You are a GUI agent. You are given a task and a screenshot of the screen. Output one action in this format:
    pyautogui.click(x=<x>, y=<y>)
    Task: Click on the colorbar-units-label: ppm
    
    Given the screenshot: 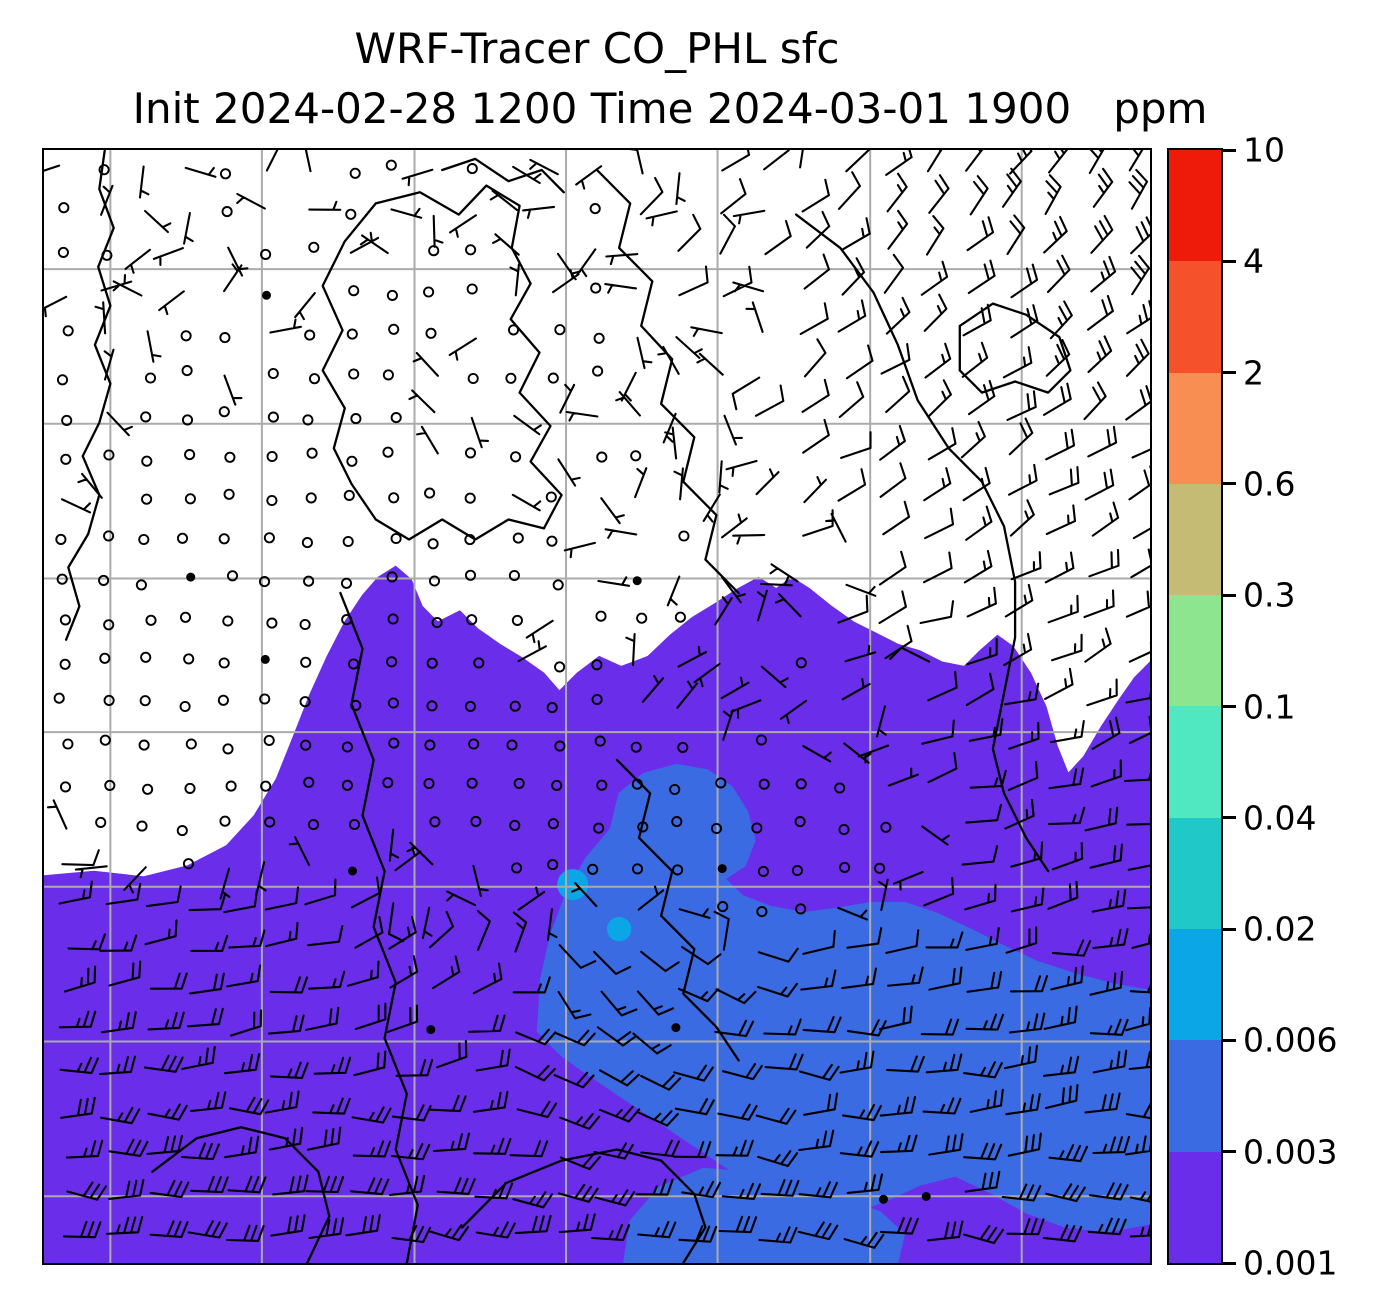 What is the action you would take?
    pyautogui.click(x=1160, y=108)
    